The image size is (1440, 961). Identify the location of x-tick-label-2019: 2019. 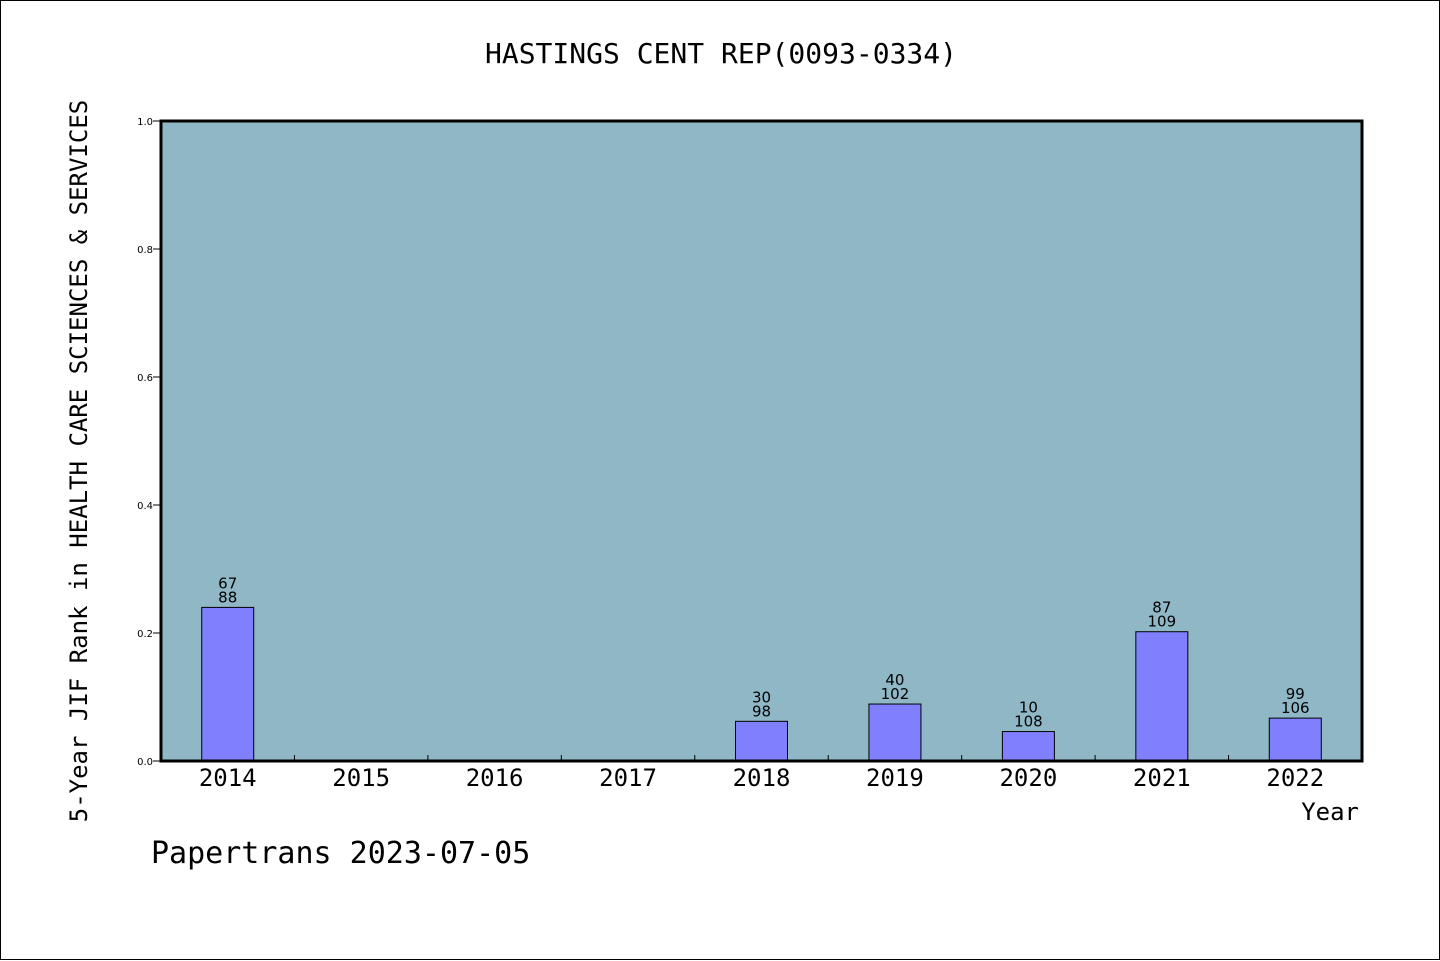
(895, 778).